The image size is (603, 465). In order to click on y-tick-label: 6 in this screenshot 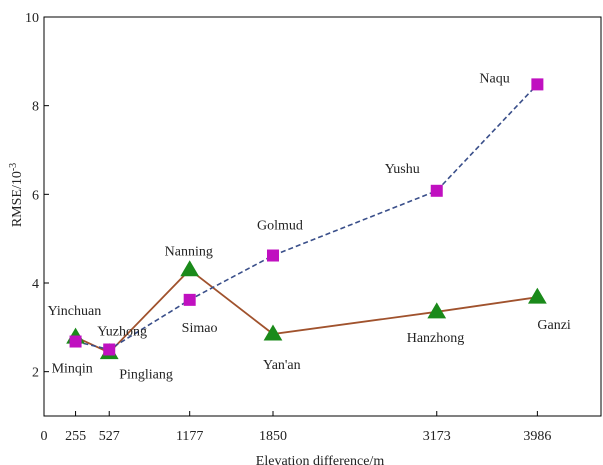, I will do `click(35, 195)`.